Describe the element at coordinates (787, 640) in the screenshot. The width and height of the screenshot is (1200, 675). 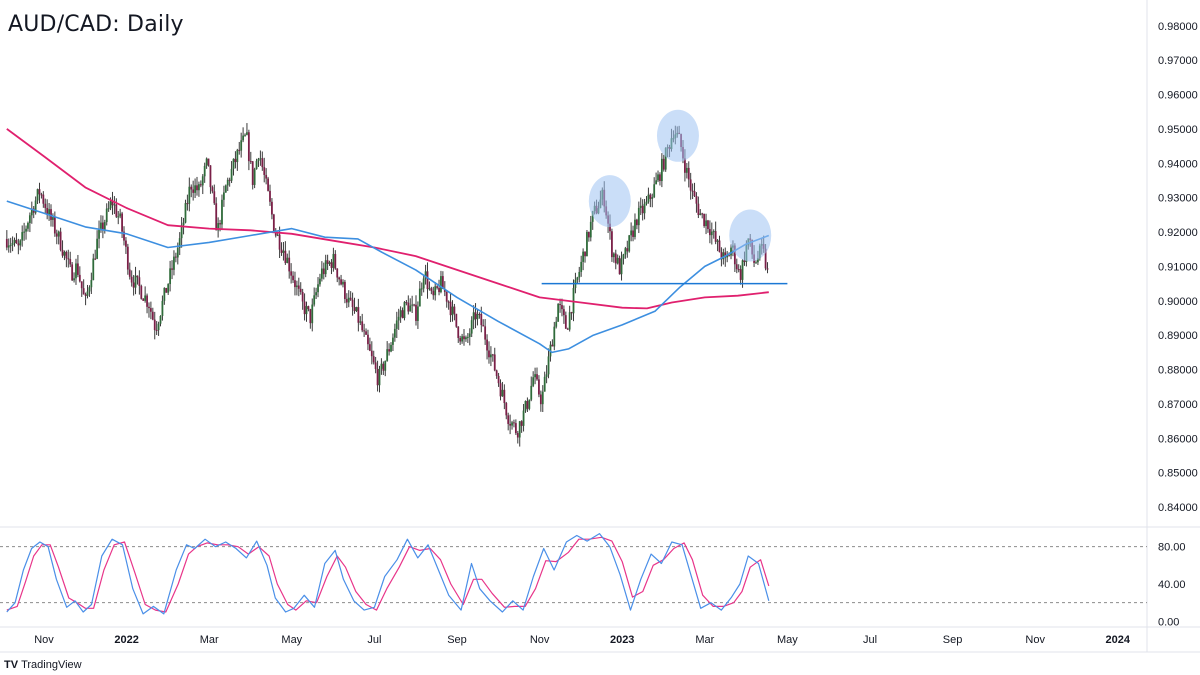
I see `time-tick-label: May` at that location.